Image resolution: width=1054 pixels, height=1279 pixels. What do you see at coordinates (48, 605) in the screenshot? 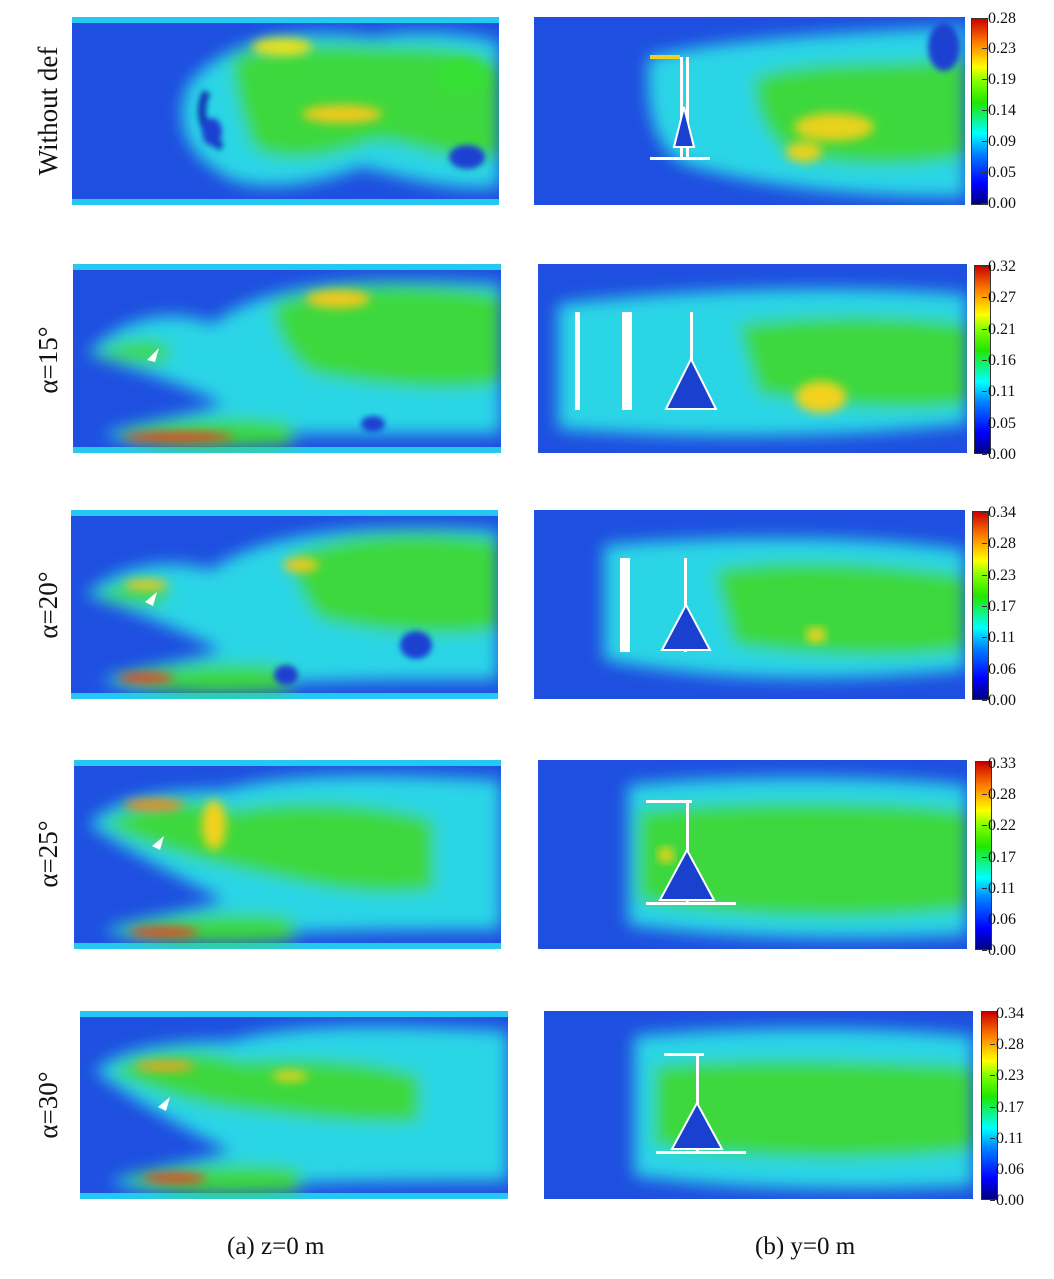
I see `row-label-alpha-20: α=20°` at bounding box center [48, 605].